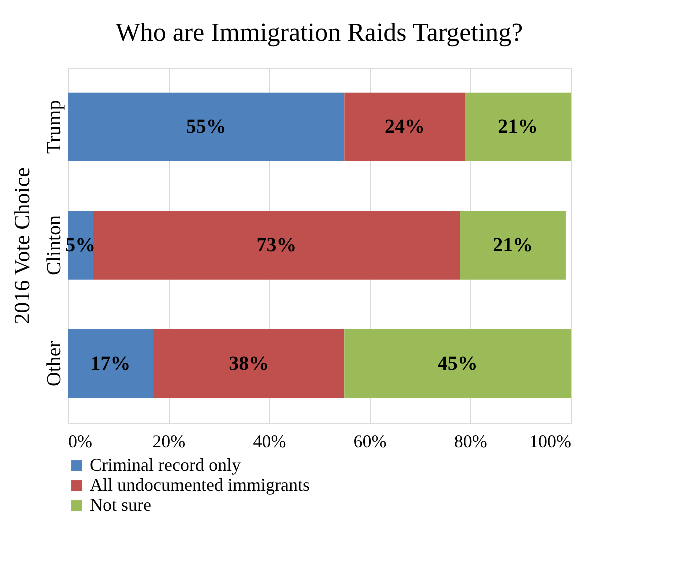 The width and height of the screenshot is (690, 573). What do you see at coordinates (55, 127) in the screenshot?
I see `y-tick-label: Trump` at bounding box center [55, 127].